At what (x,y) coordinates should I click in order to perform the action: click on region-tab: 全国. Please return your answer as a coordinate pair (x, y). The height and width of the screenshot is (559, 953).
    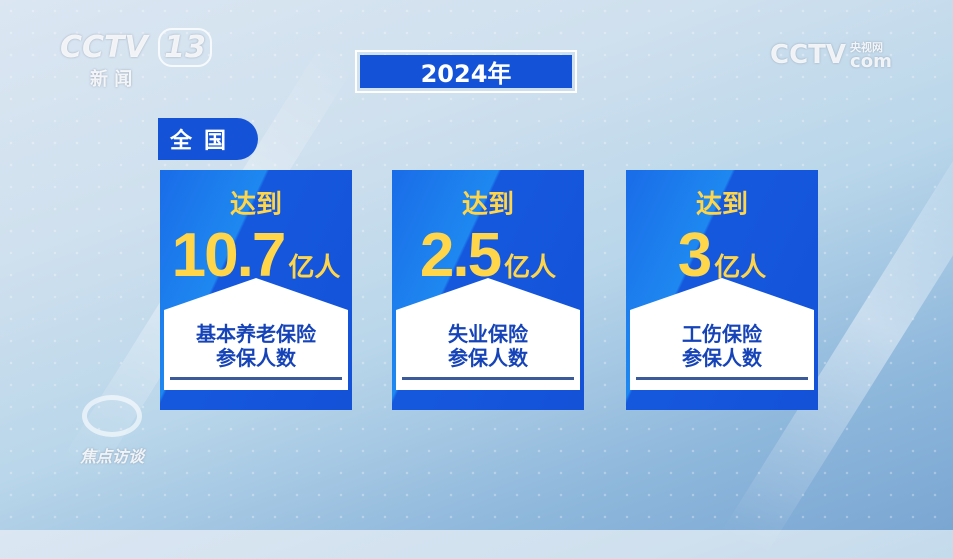
    Looking at the image, I should click on (208, 139).